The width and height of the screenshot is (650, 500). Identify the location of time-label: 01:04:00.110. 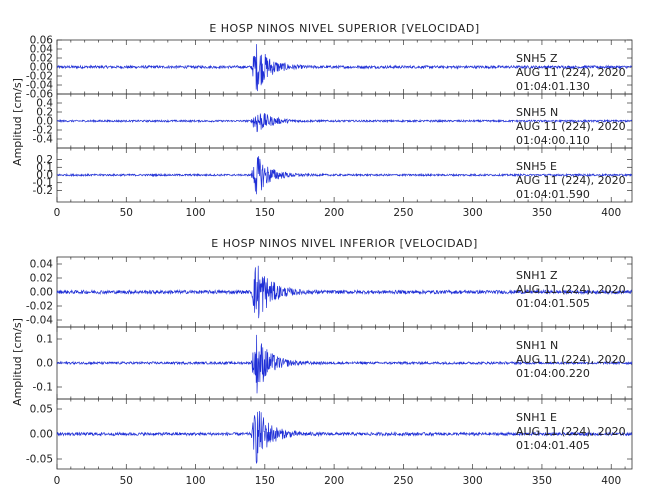
(553, 140).